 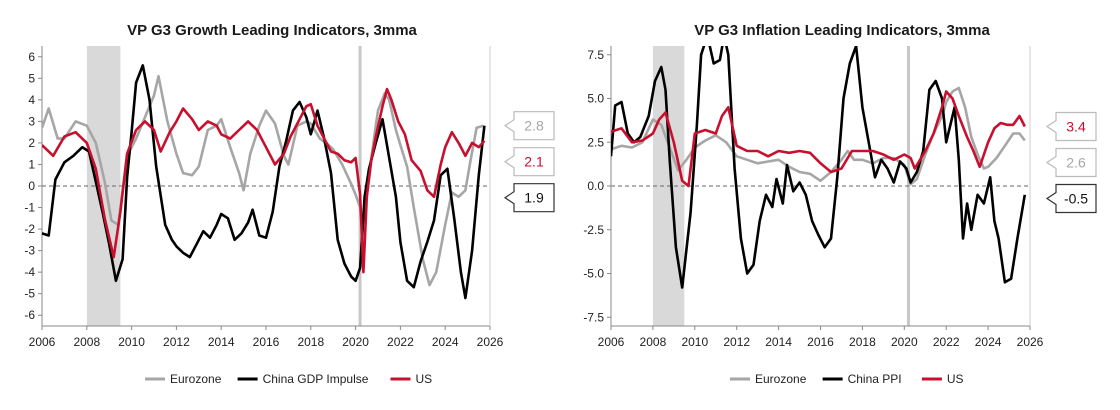 I want to click on y-tick-label: 0, so click(x=31, y=186).